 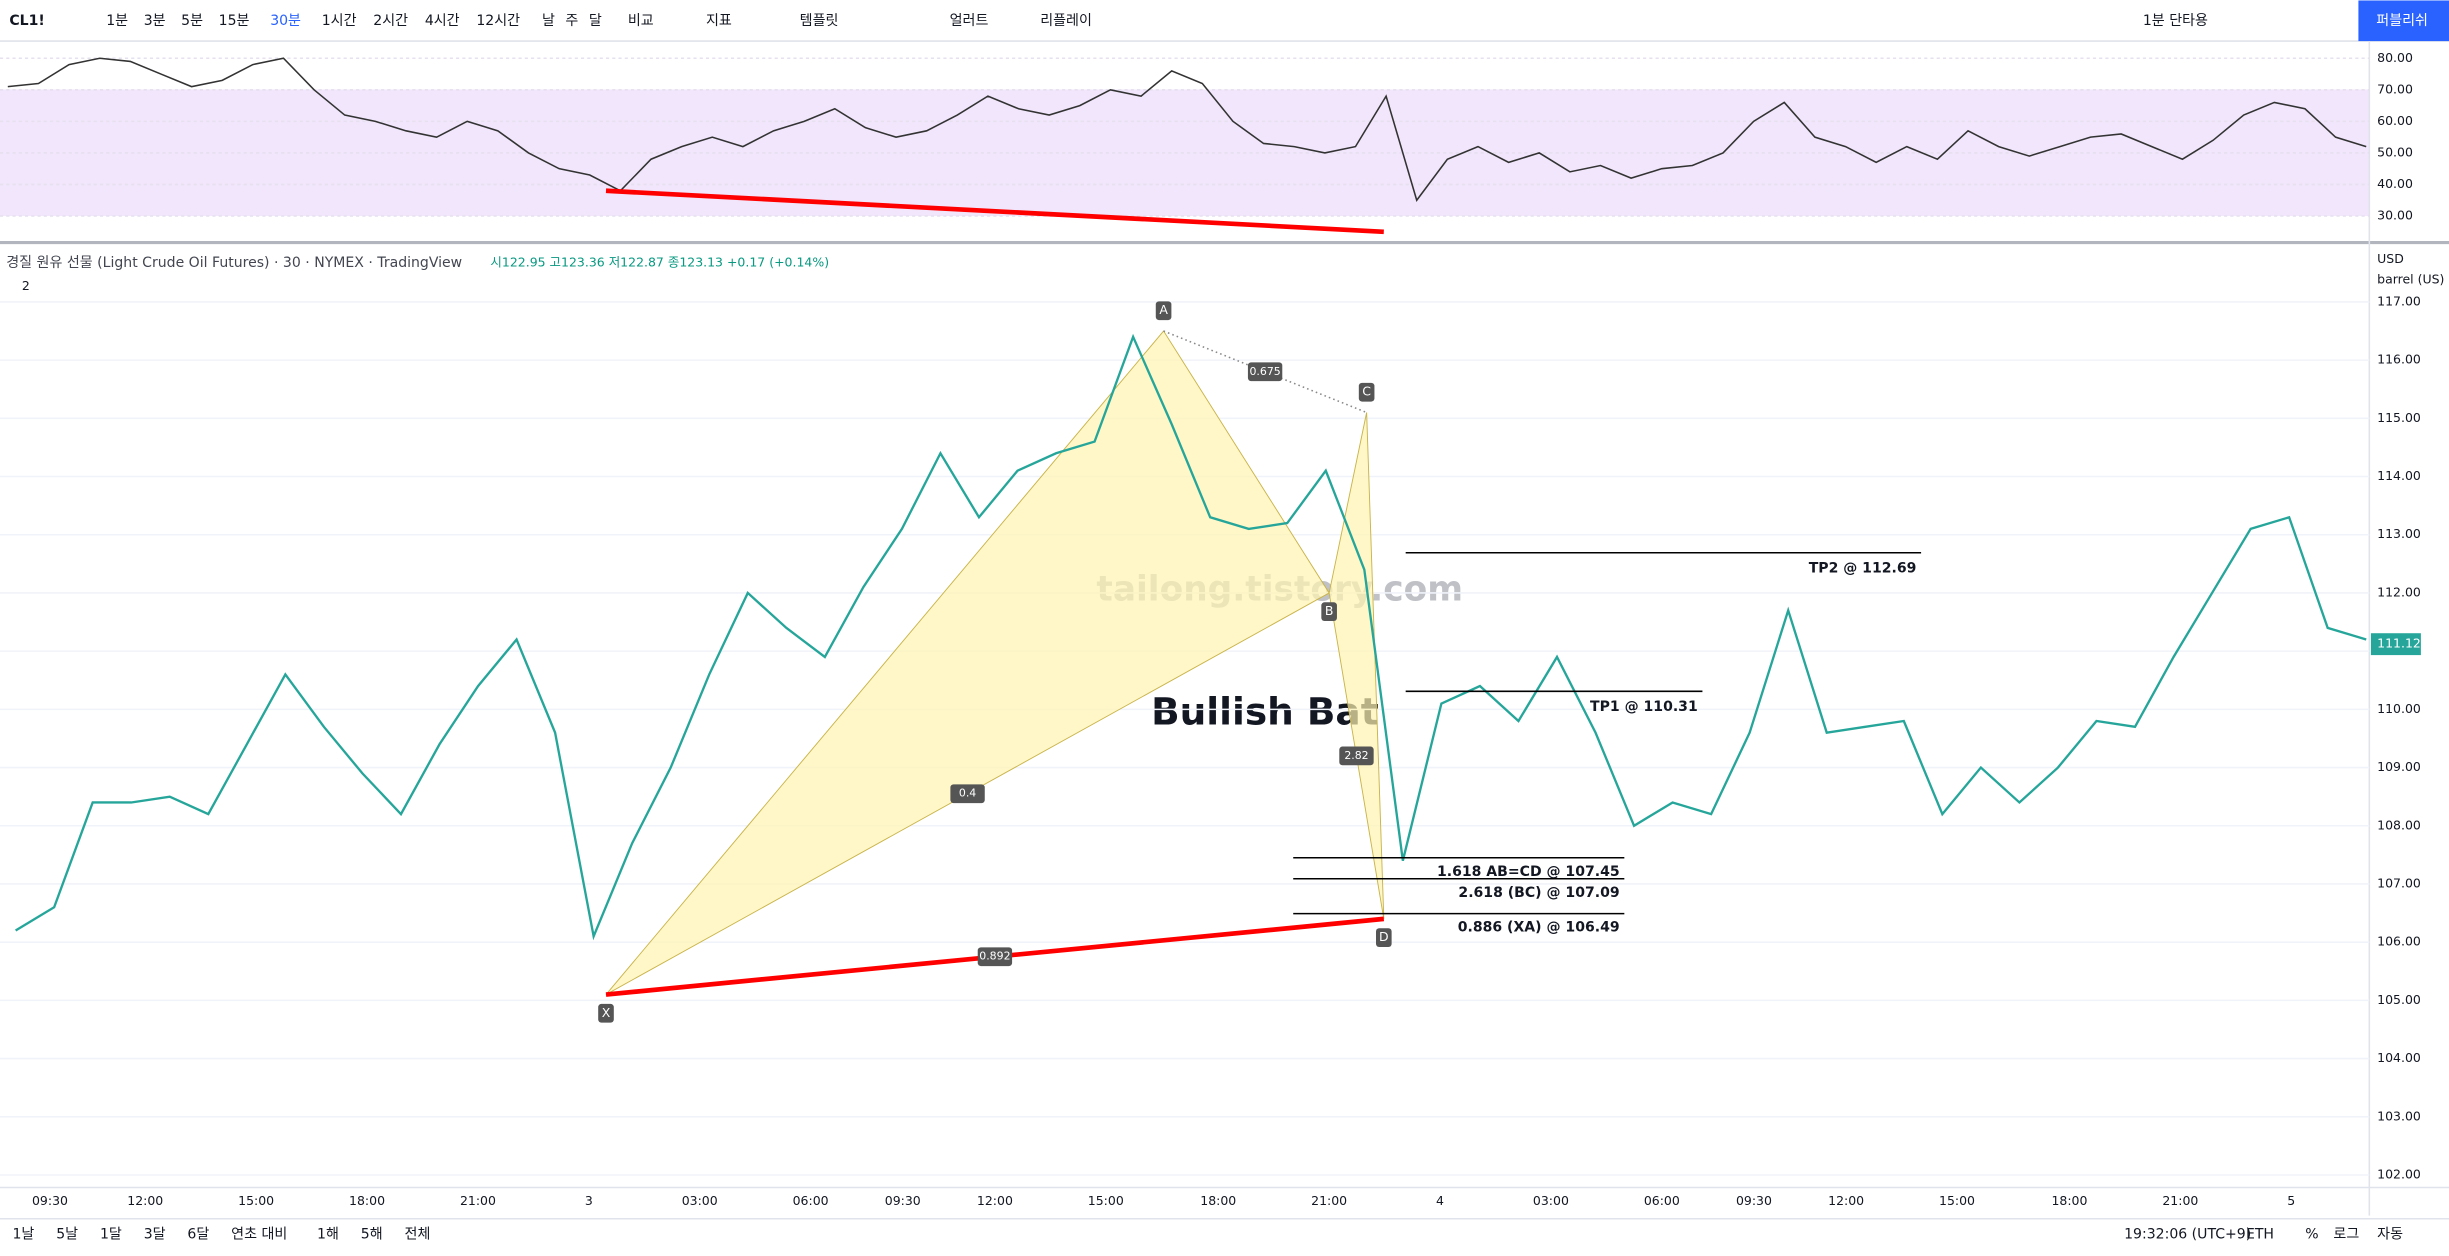 I want to click on range-button: 3달, so click(x=155, y=1234).